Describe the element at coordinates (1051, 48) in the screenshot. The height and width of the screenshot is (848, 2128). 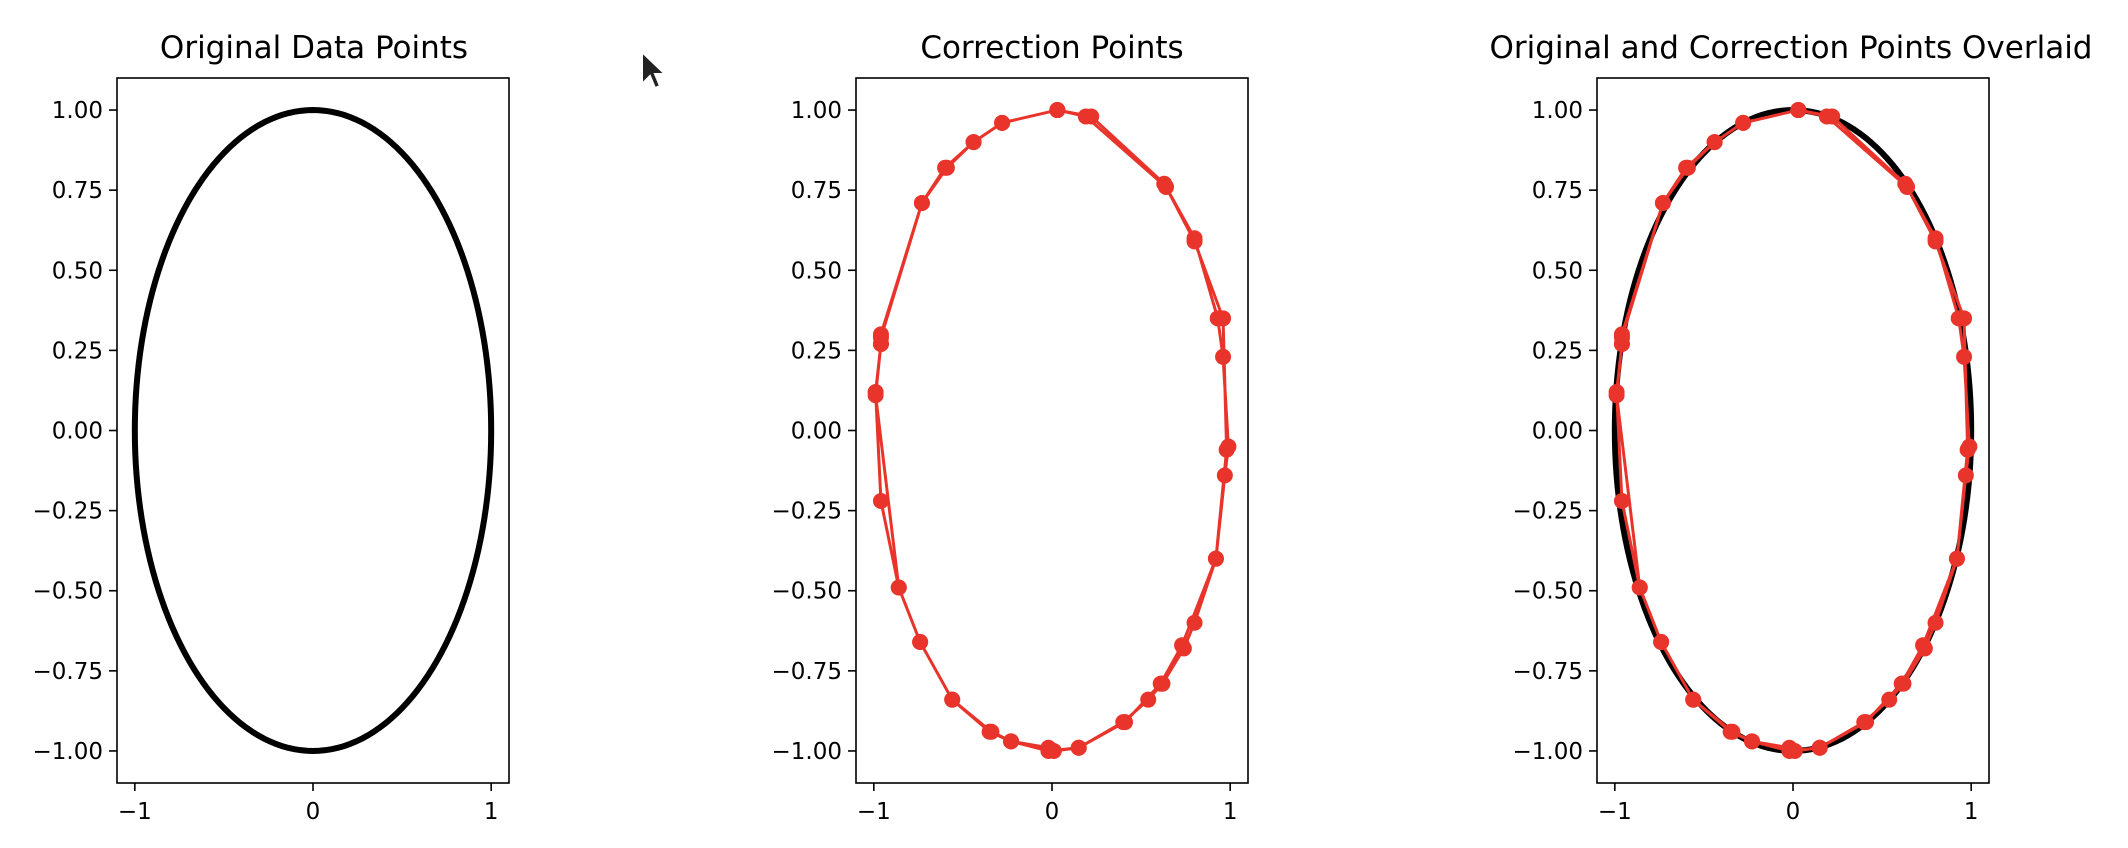
I see `chart-title: Correction Points` at that location.